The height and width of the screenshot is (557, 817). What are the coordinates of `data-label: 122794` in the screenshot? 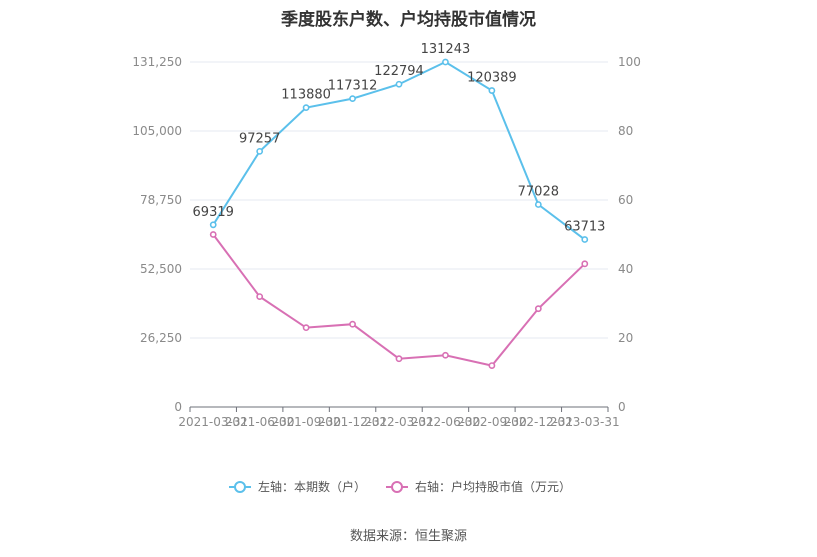 It's located at (399, 71).